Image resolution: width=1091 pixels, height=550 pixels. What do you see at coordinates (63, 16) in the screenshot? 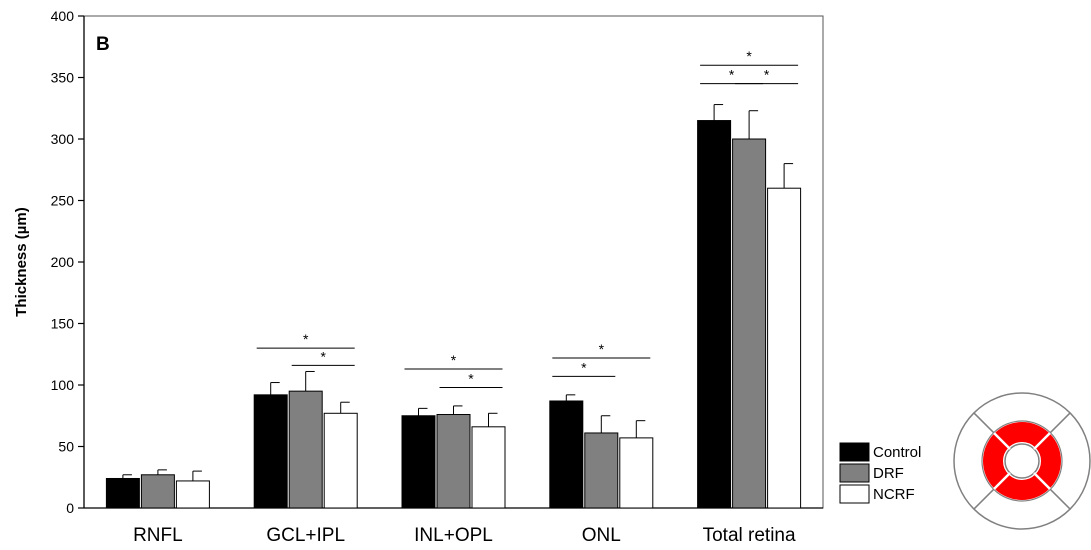
I see `y-tick-label: 400` at bounding box center [63, 16].